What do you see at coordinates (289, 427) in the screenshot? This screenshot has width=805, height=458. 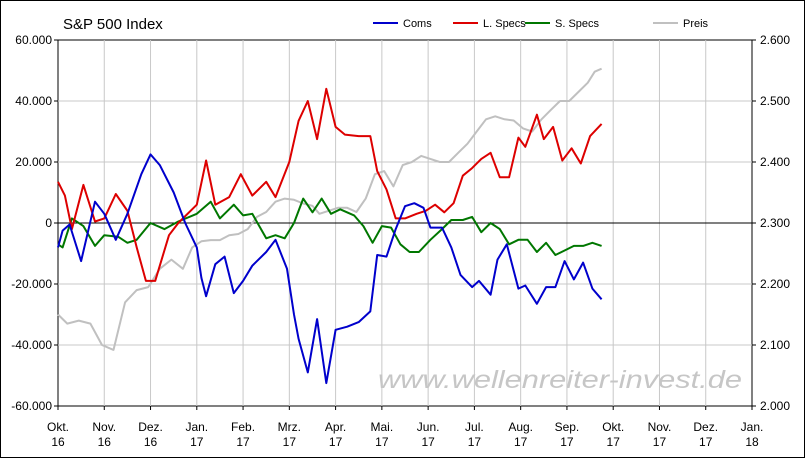 I see `x-tick-label-month: Mrz.` at bounding box center [289, 427].